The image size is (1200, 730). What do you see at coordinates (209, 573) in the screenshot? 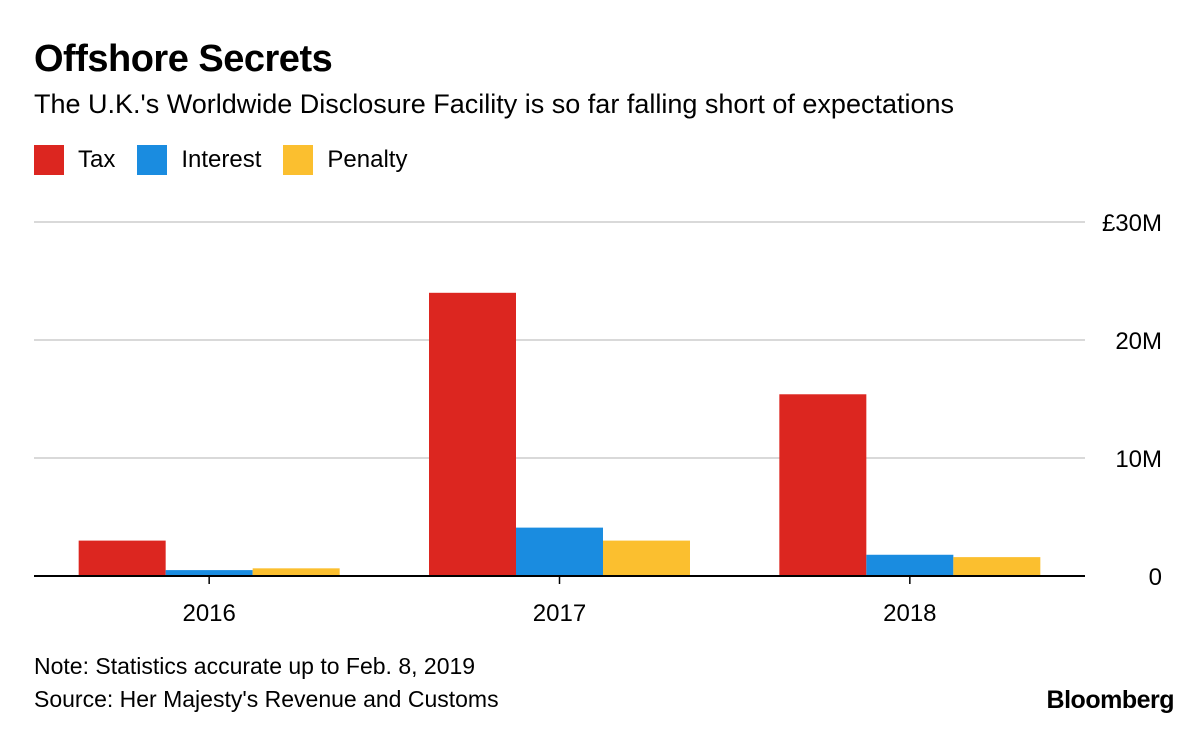
I see `bar-interest-2016` at bounding box center [209, 573].